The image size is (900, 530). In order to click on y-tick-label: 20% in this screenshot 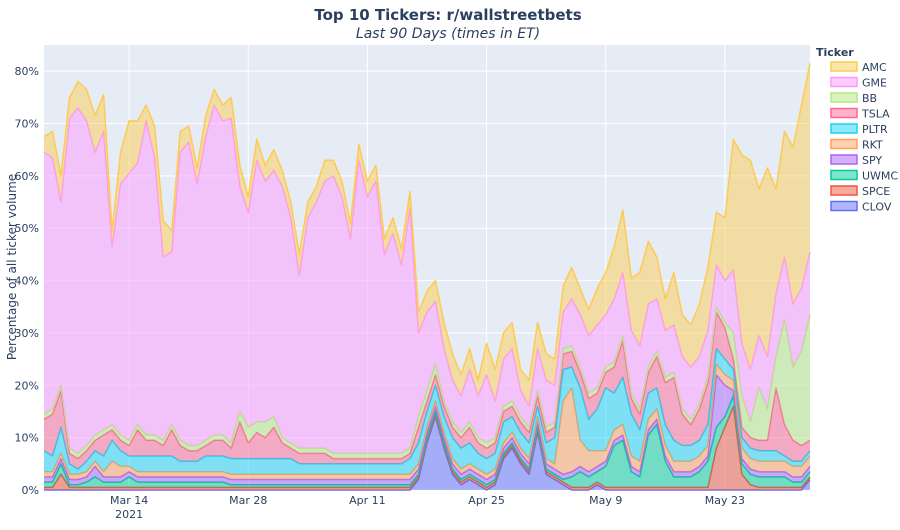, I will do `click(27, 385)`.